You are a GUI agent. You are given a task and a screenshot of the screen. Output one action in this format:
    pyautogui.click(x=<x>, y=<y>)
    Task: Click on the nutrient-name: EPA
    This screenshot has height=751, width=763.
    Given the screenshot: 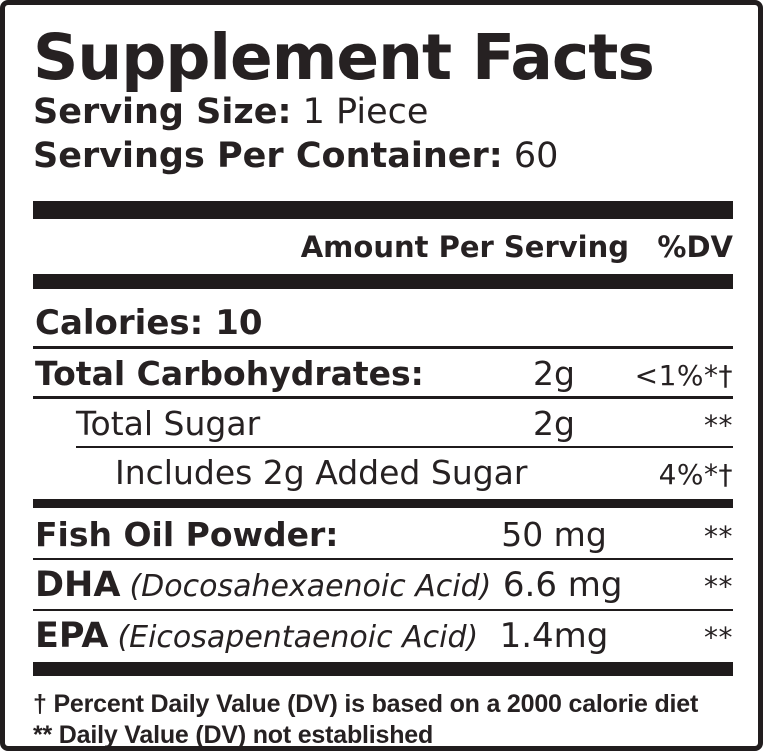 What is the action you would take?
    pyautogui.click(x=72, y=635)
    